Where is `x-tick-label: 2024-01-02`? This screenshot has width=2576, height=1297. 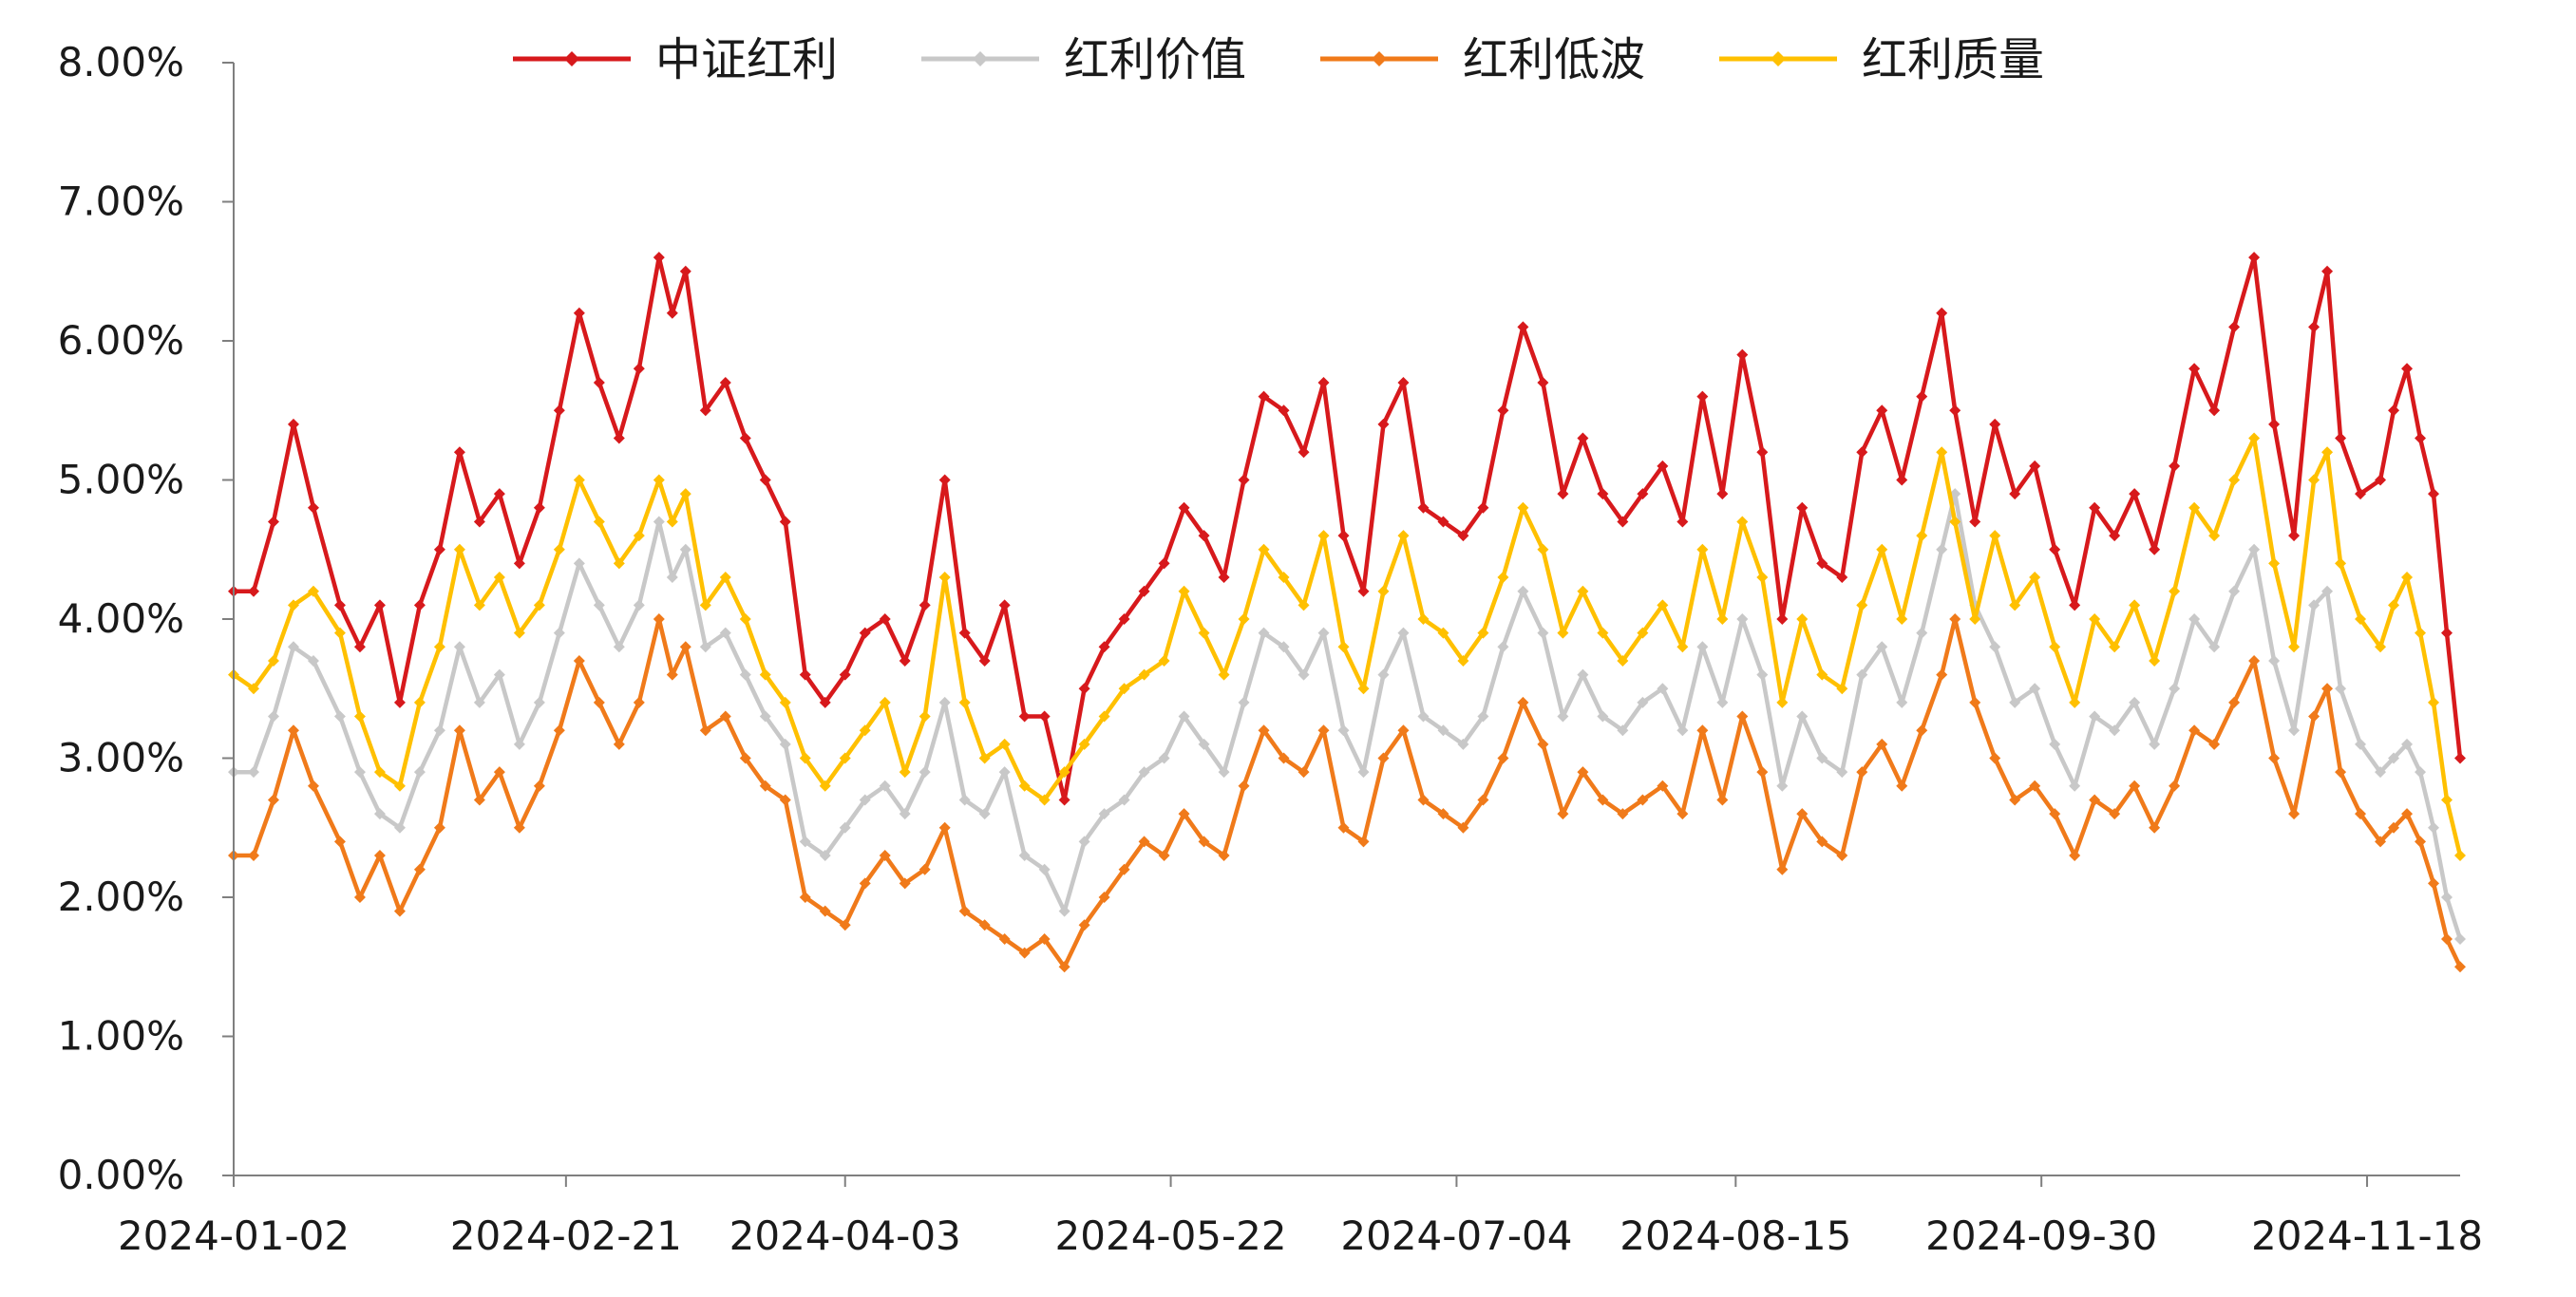
x-tick-label: 2024-01-02 is located at coordinates (234, 1235).